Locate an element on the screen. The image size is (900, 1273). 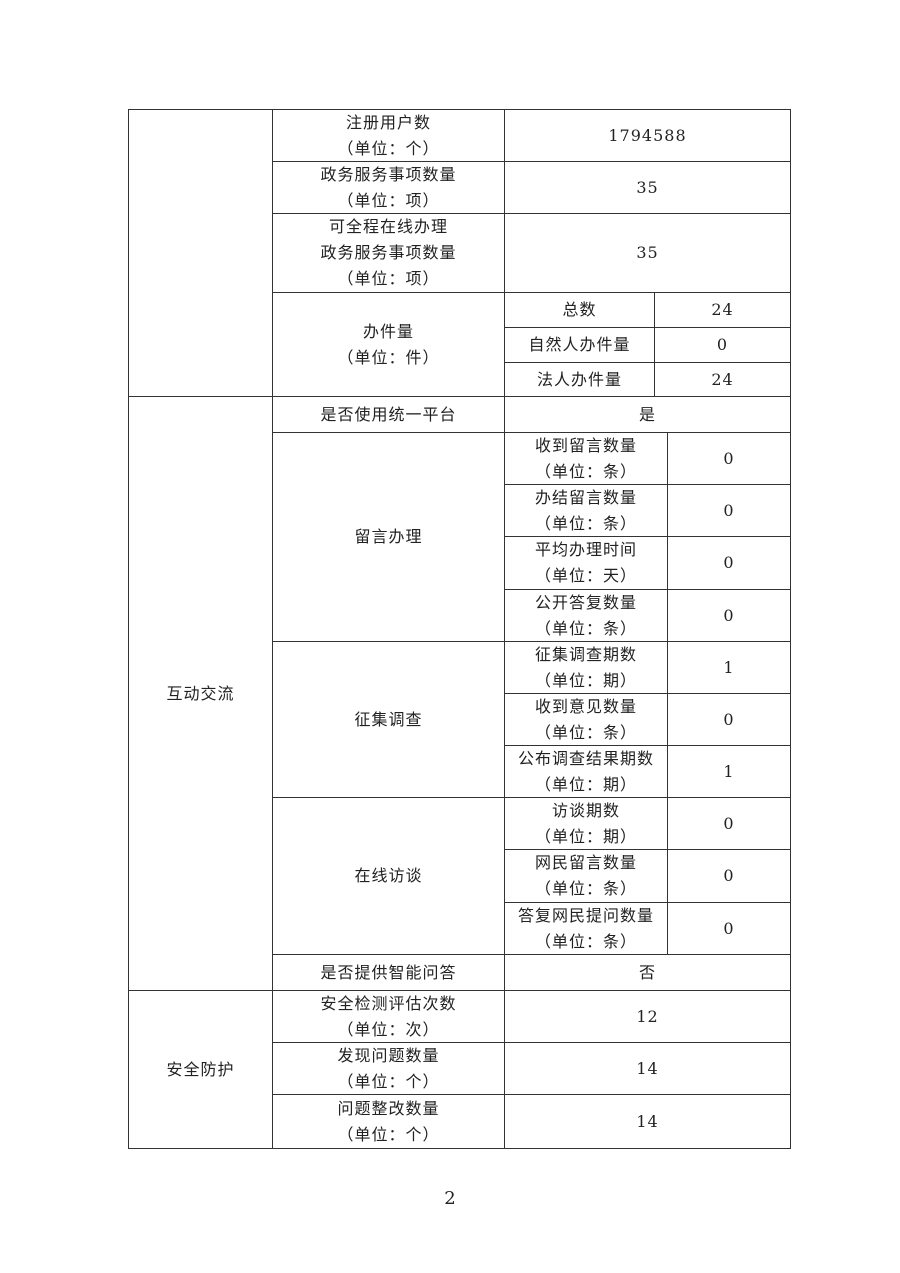
label-text: 可全程在线办理 is located at coordinates (388, 226).